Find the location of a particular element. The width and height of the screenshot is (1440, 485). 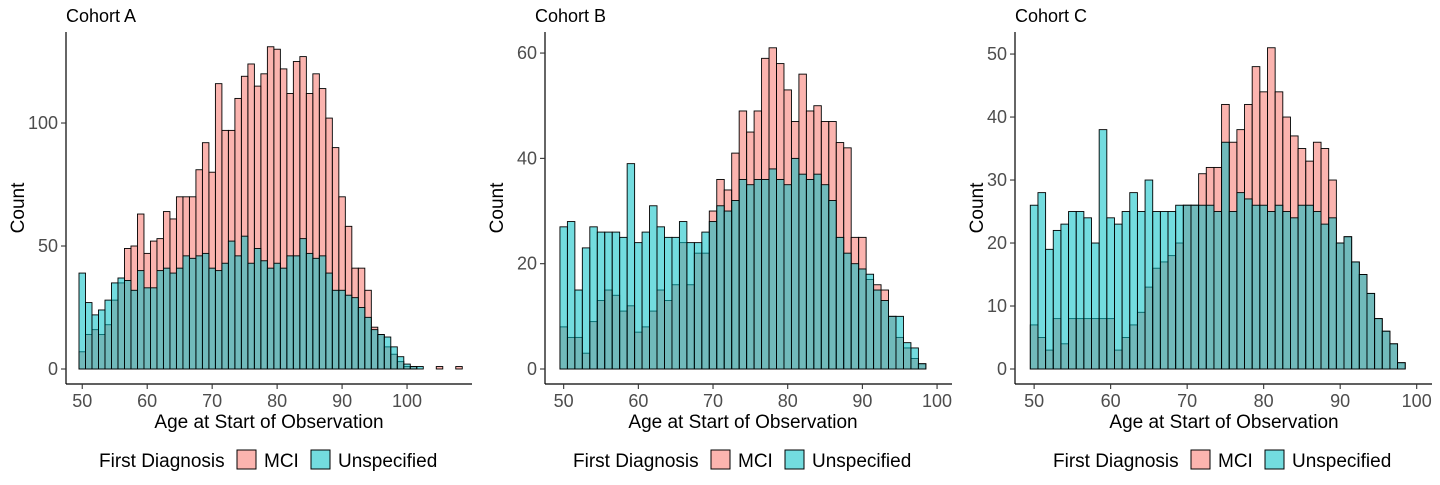

y-tick-label: 100 is located at coordinates (43, 123).